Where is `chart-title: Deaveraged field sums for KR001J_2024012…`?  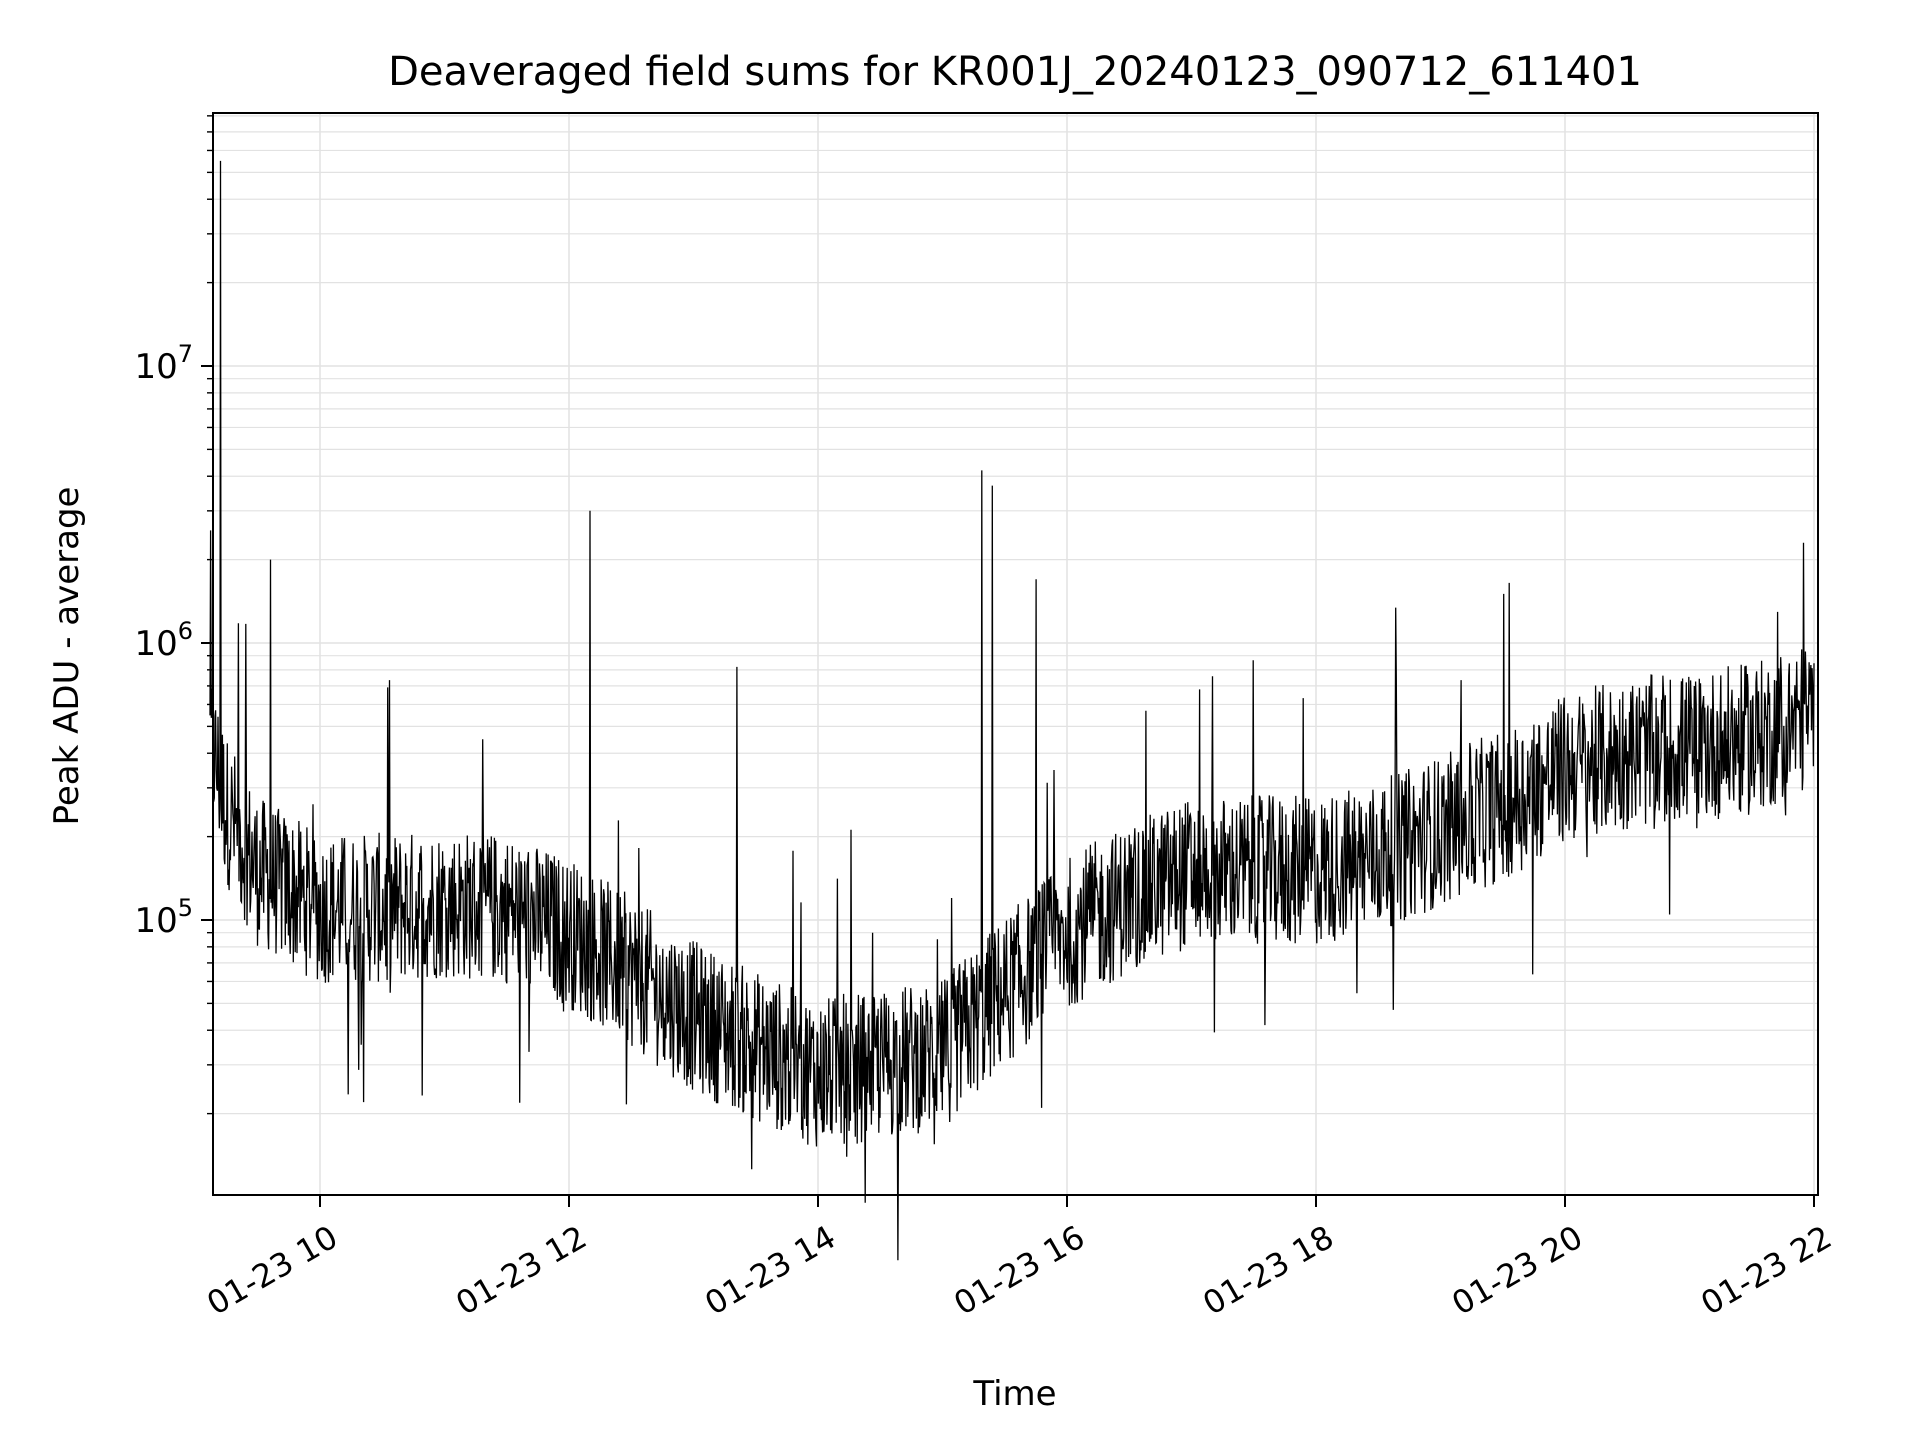
chart-title: Deaveraged field sums for KR001J_2024012… is located at coordinates (1015, 72).